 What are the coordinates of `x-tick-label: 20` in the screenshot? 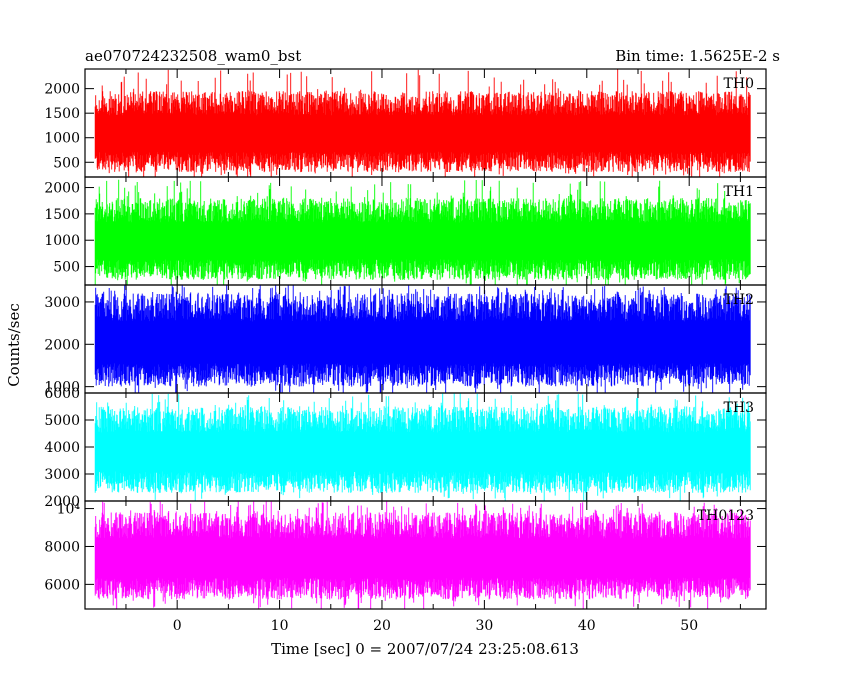 It's located at (382, 626).